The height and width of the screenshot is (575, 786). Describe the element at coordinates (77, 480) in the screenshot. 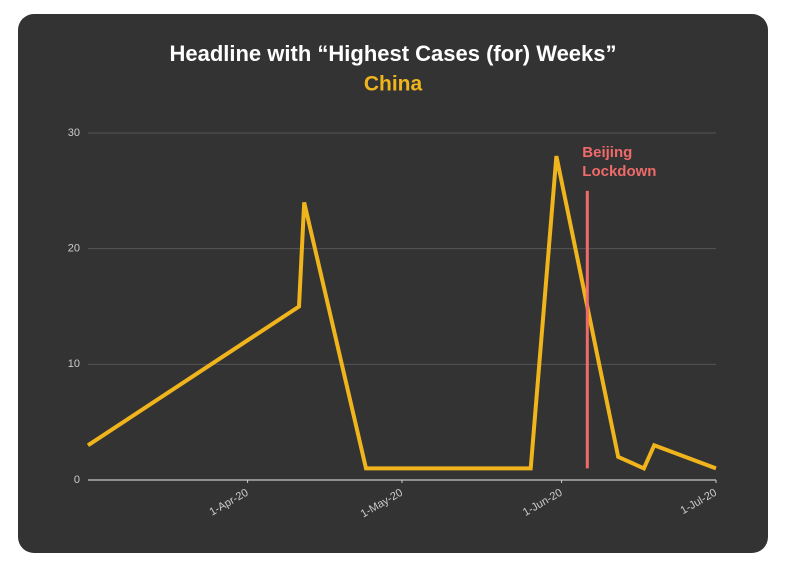

I see `y-tick-label: 0` at that location.